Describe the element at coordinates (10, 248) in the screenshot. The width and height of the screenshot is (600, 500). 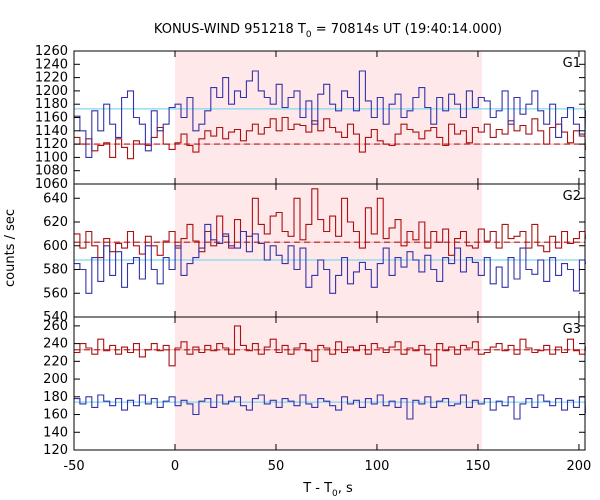
I see `y-axis-label: counts / sec` at that location.